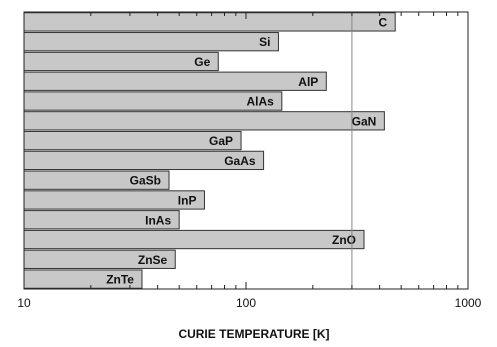  I want to click on x-axis-tick-labels: 10 100 1000, so click(249, 303).